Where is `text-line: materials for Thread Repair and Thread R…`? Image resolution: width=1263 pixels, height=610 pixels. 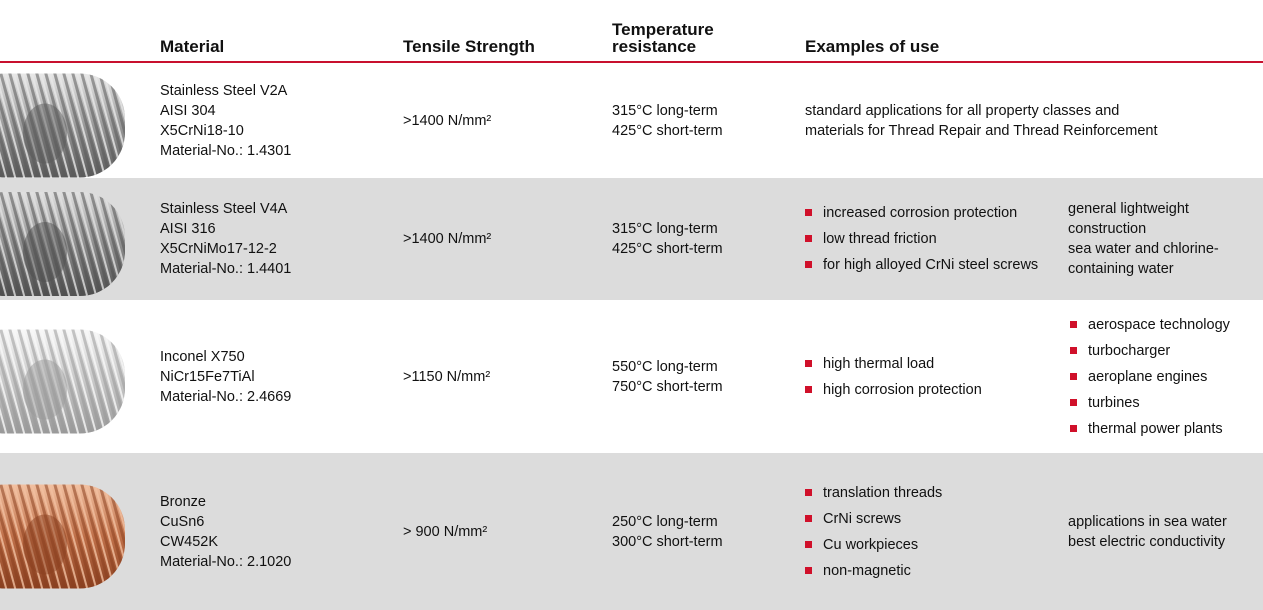
text-line: materials for Thread Repair and Thread R… is located at coordinates (981, 130).